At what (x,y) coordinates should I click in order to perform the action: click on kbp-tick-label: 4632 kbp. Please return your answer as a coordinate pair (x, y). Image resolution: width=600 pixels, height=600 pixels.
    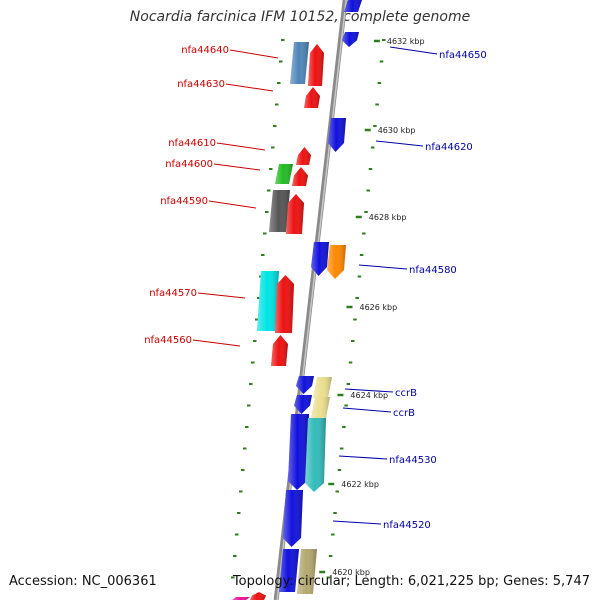
    Looking at the image, I should click on (406, 41).